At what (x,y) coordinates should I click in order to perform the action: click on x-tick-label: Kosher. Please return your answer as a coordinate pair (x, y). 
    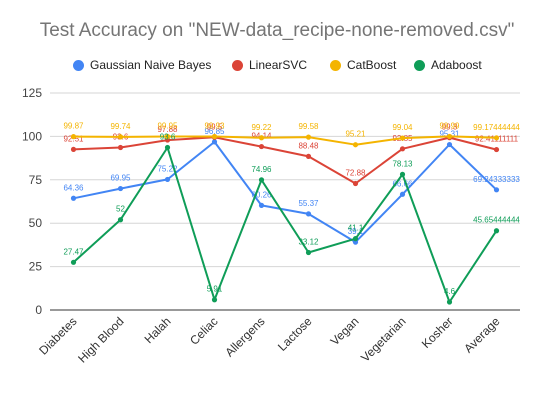
    Looking at the image, I should click on (437, 332).